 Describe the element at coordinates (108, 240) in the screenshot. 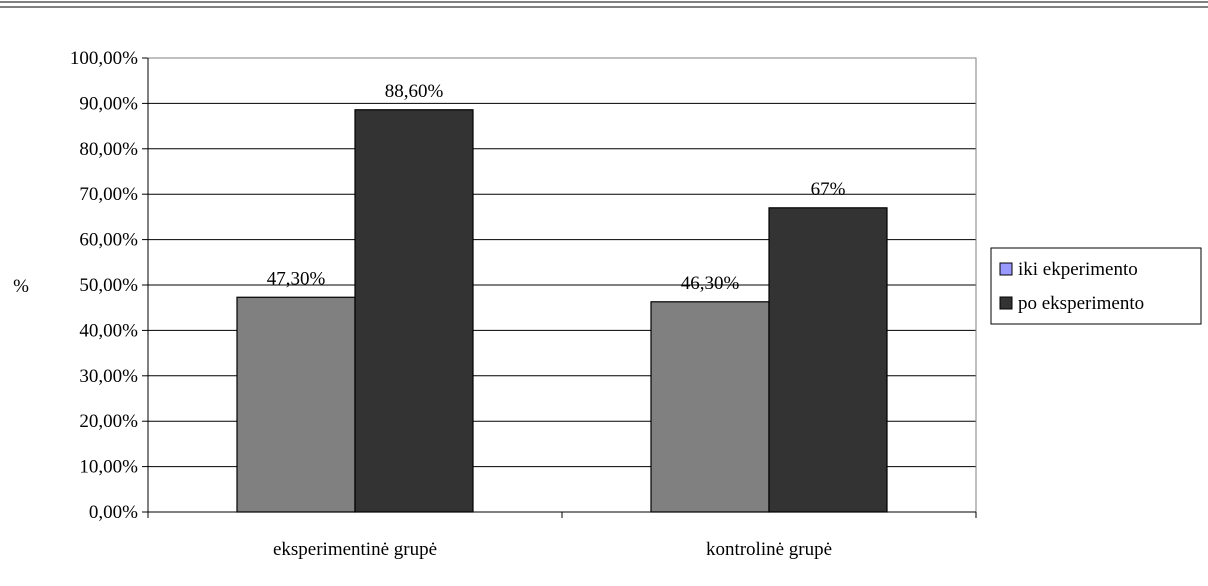

I see `y-tick-label: 60,00%` at that location.